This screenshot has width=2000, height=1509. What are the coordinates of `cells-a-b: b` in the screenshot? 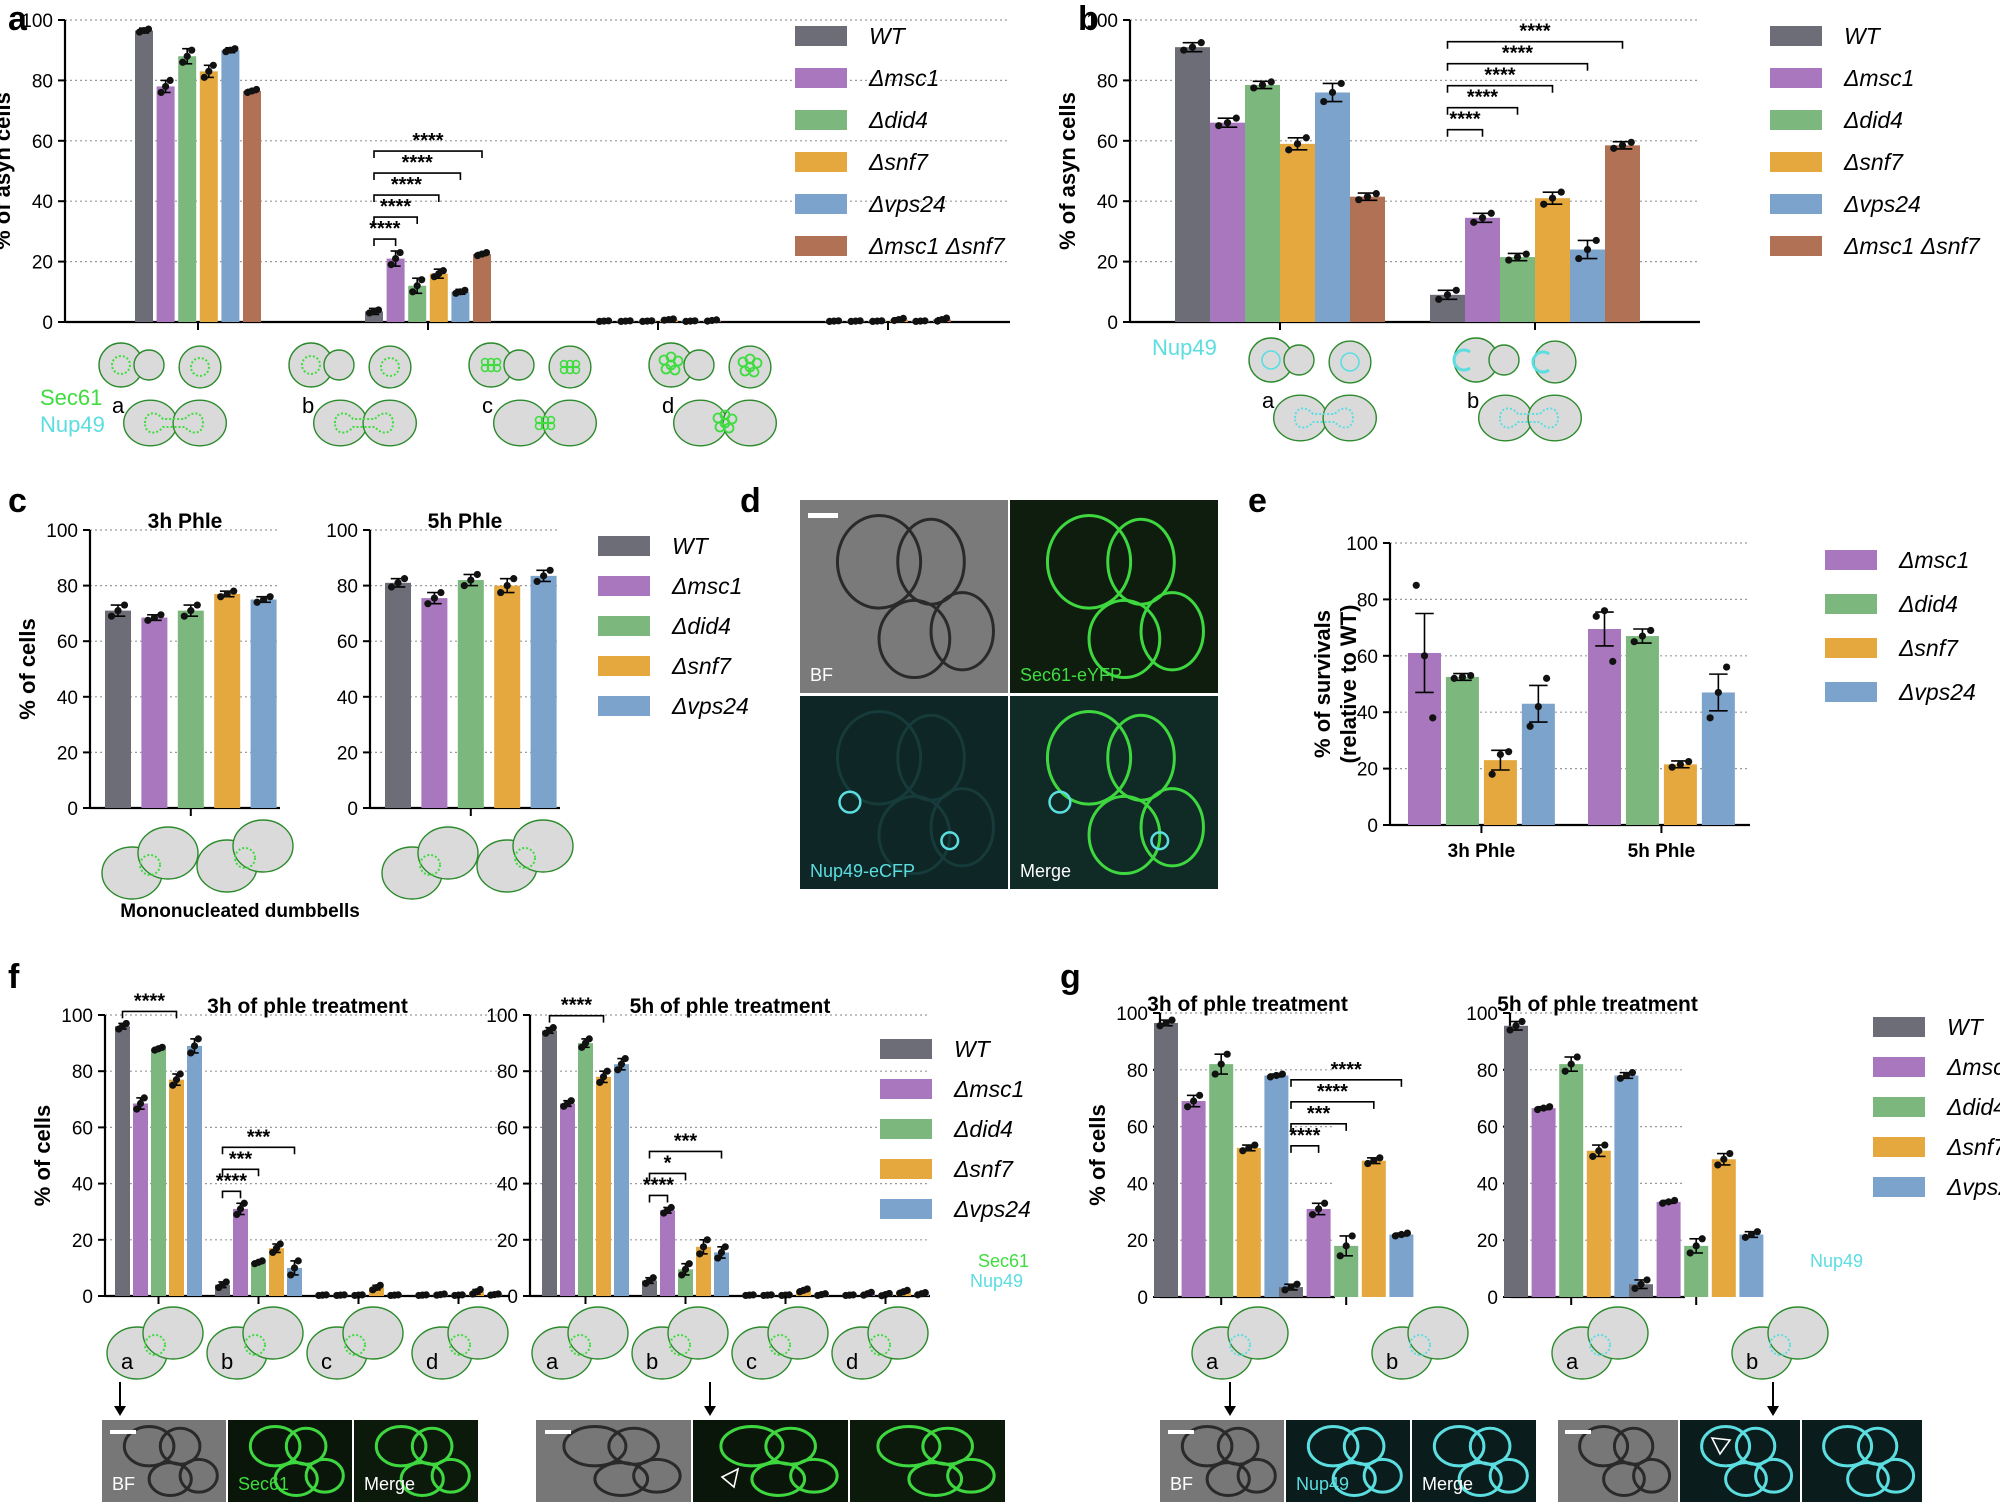 It's located at (353, 394).